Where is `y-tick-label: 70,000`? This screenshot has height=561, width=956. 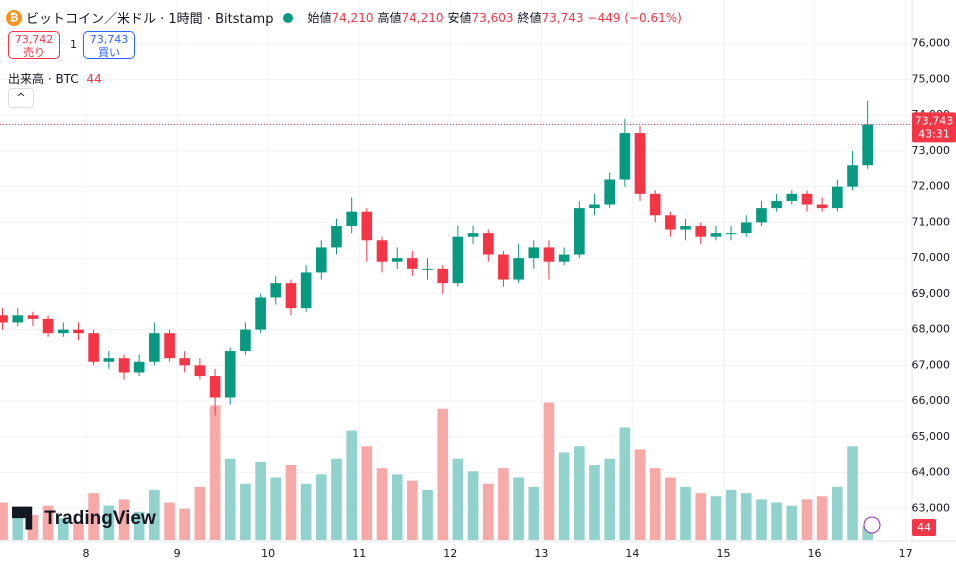 y-tick-label: 70,000 is located at coordinates (931, 257).